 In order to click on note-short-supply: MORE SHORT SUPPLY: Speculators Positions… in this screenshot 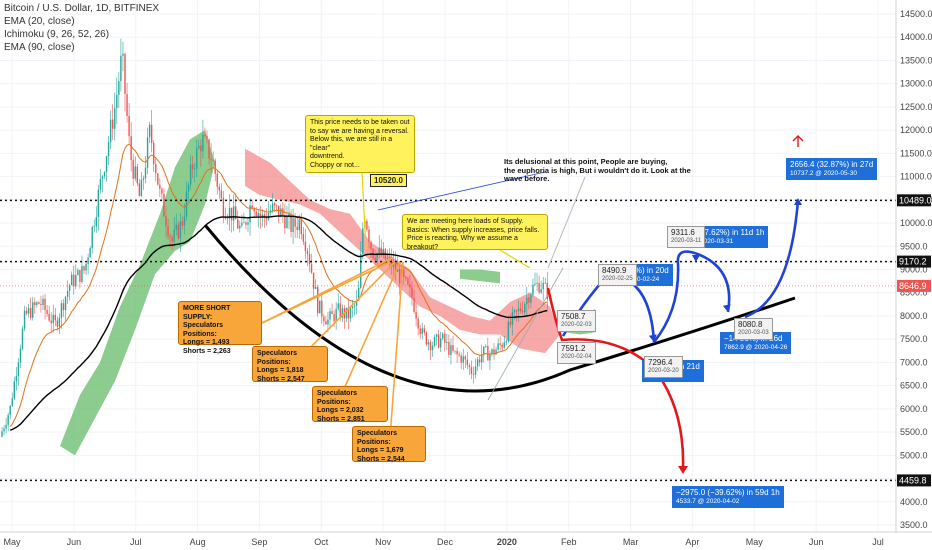, I will do `click(220, 328)`.